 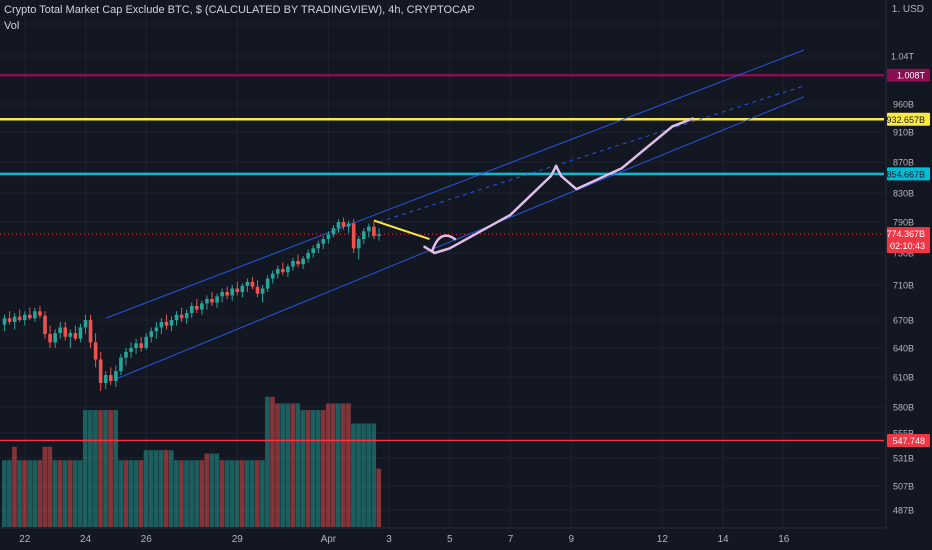 What do you see at coordinates (909, 275) in the screenshot?
I see `price-axis` at bounding box center [909, 275].